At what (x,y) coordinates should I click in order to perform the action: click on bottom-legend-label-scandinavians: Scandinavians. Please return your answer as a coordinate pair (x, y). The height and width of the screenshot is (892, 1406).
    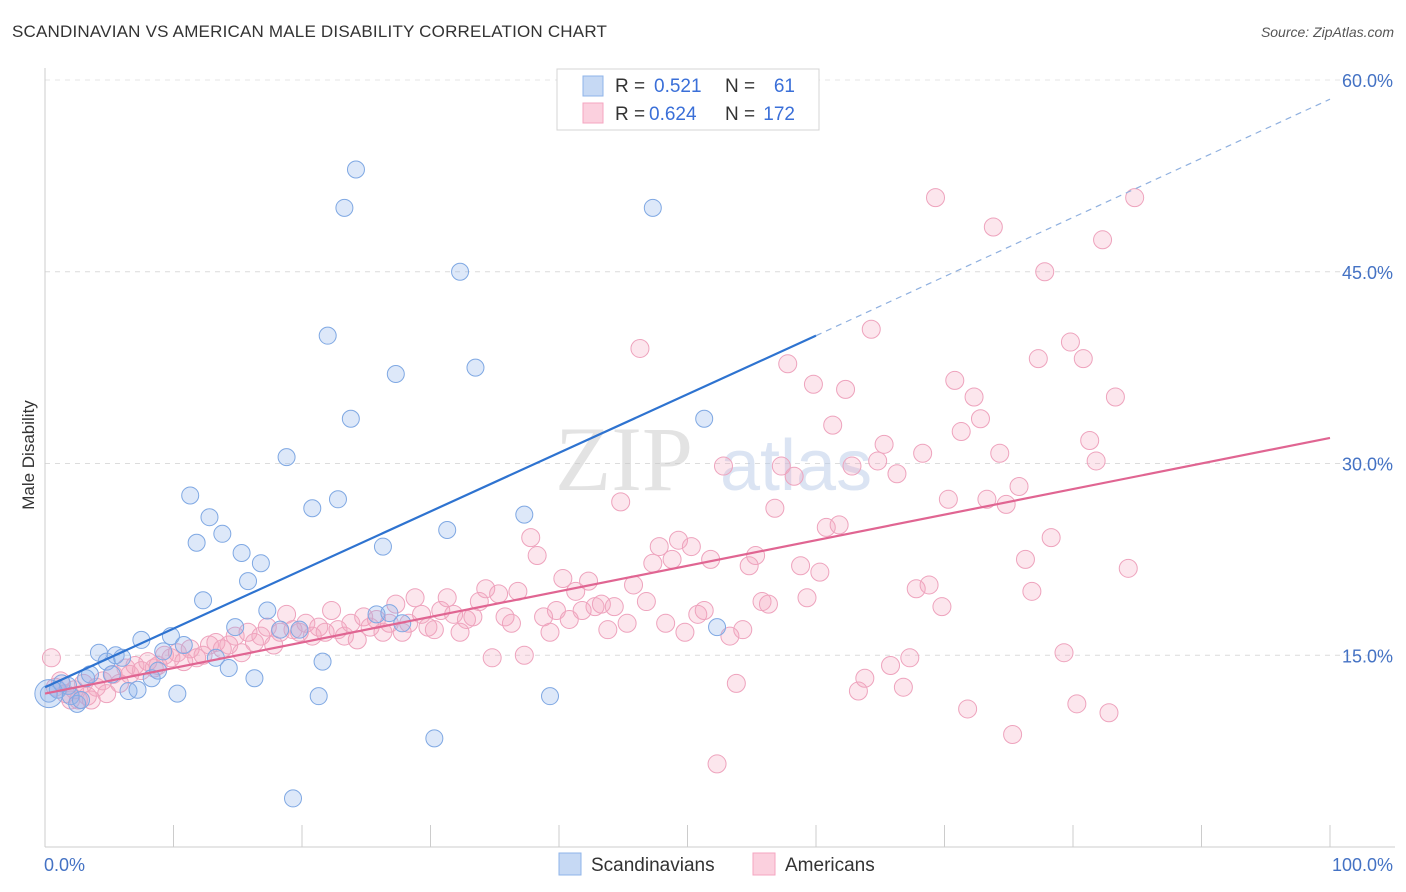
    Looking at the image, I should click on (653, 865).